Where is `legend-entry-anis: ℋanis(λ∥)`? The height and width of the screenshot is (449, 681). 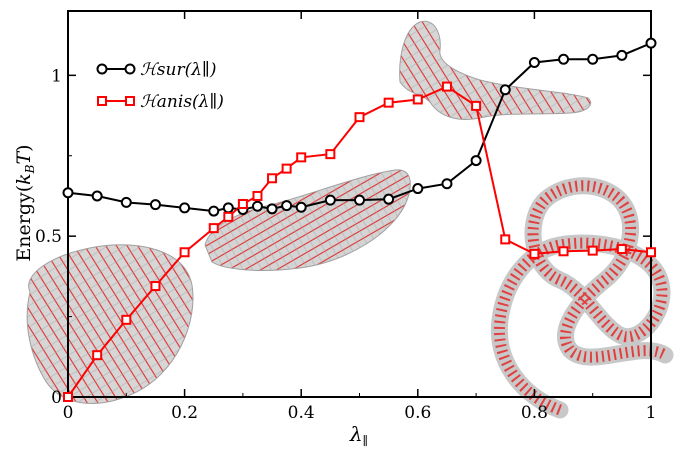
legend-entry-anis: ℋanis(λ∥) is located at coordinates (160, 102).